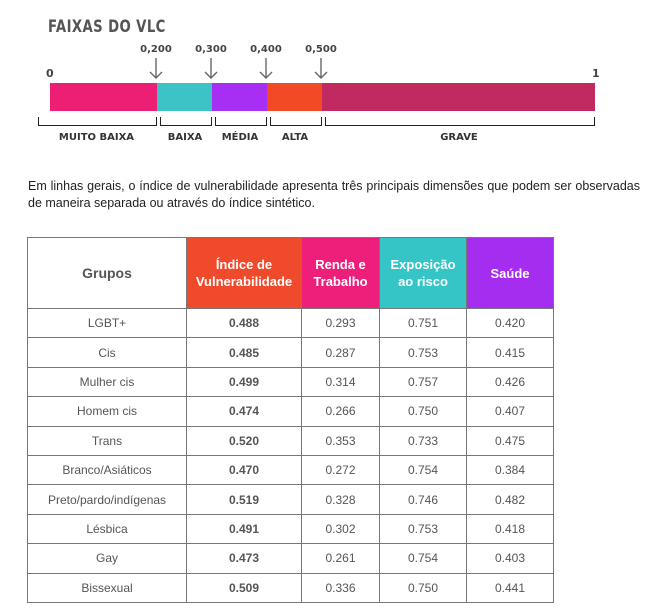 This screenshot has width=653, height=616. Describe the element at coordinates (294, 97) in the screenshot. I see `segment-alta` at that location.